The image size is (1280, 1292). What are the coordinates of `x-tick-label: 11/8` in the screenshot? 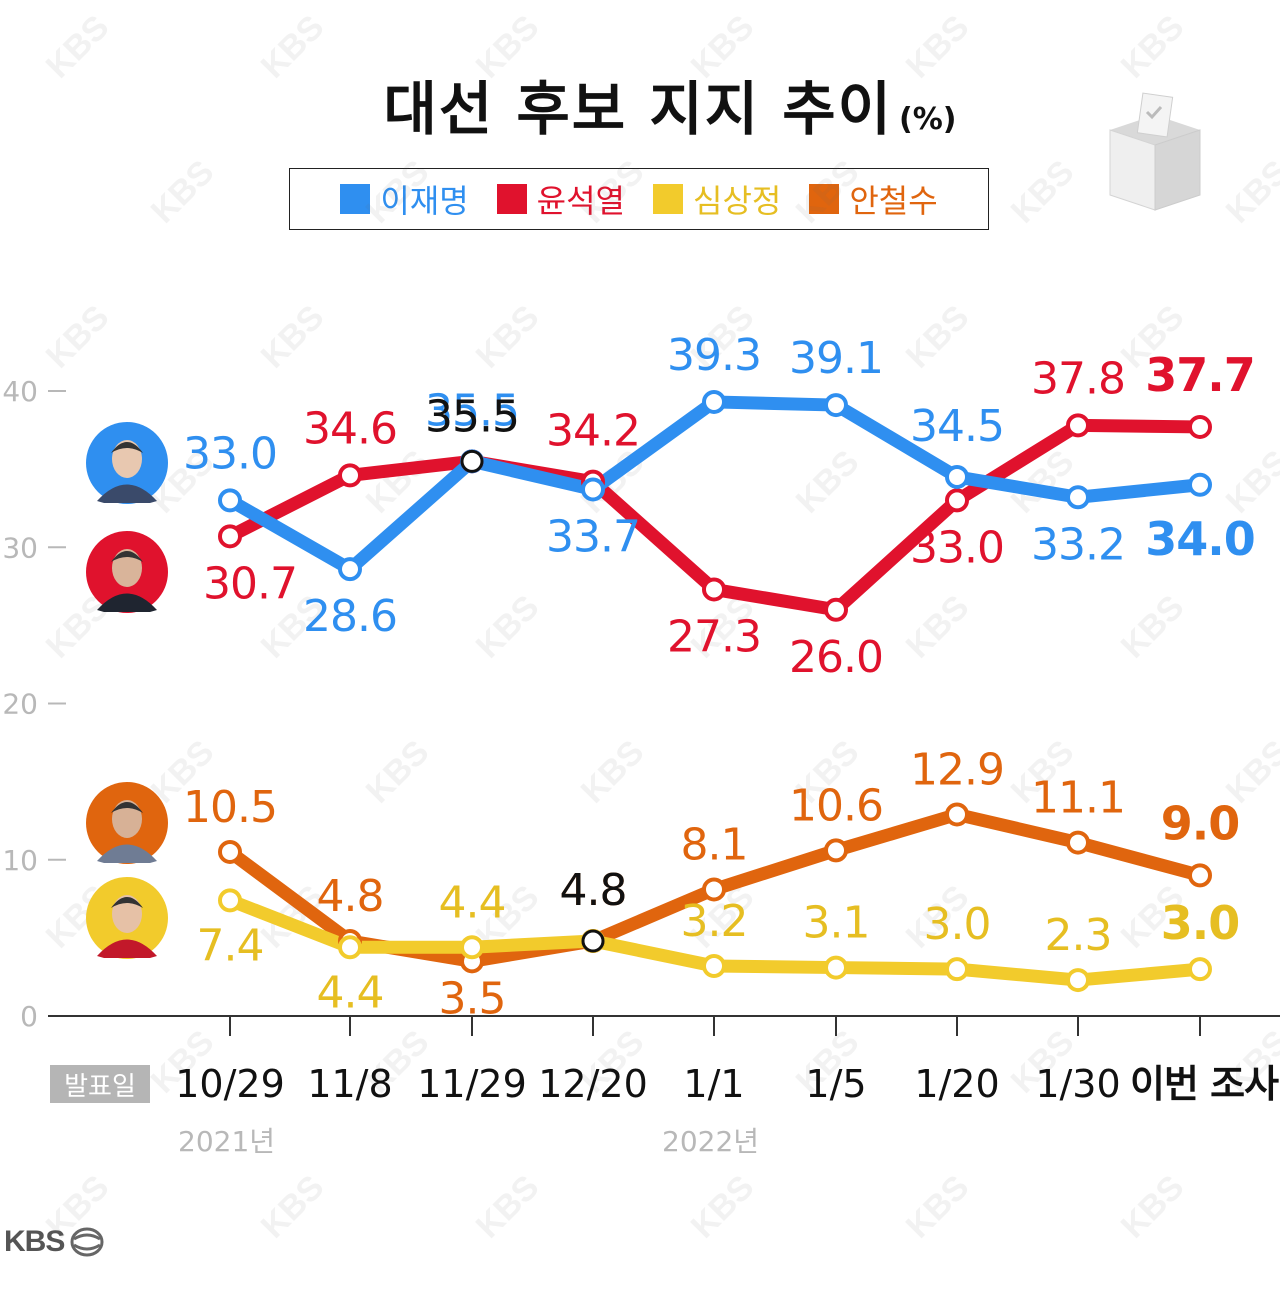 It's located at (349, 1084).